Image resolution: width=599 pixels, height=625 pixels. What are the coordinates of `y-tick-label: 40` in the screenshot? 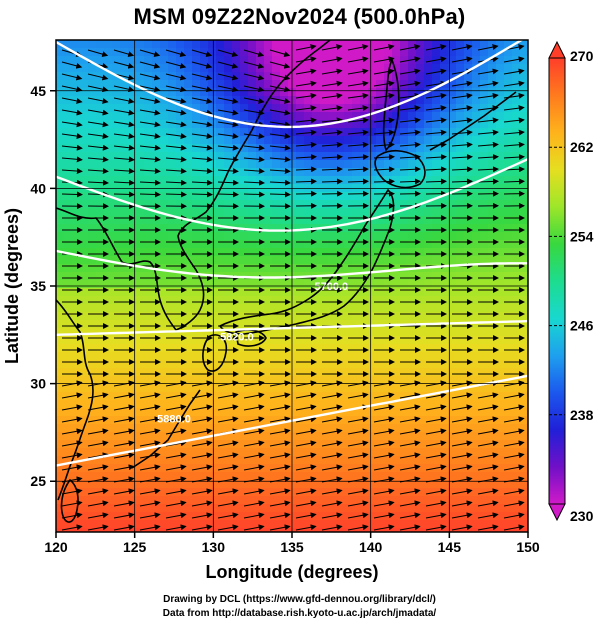 It's located at (38, 188).